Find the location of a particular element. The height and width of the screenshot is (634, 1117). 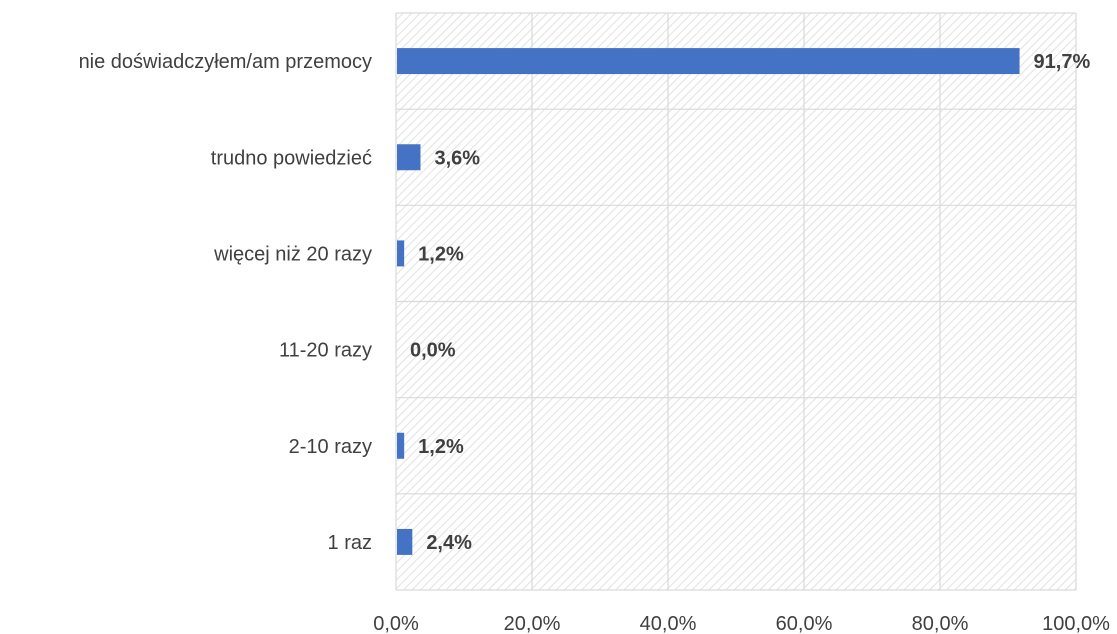

data-label: 3,6% is located at coordinates (457, 158).